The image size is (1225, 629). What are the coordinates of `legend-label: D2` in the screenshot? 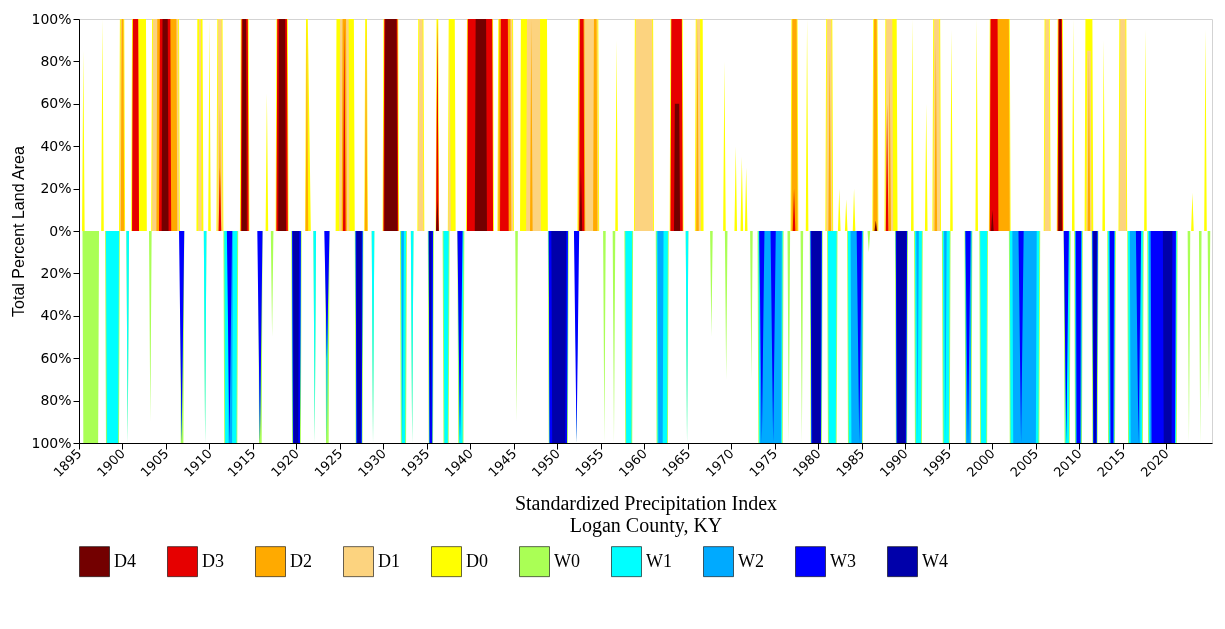 It's located at (301, 560).